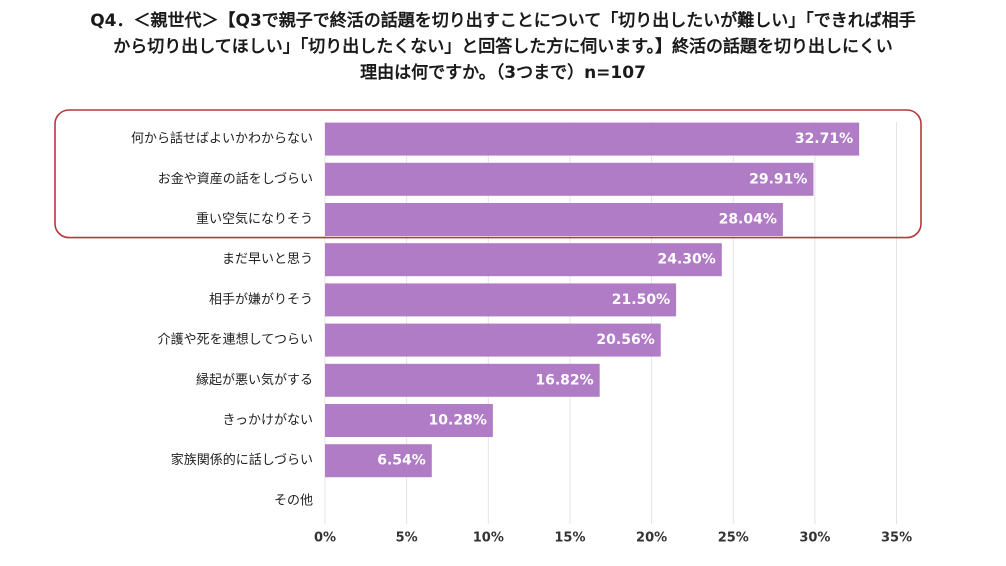  What do you see at coordinates (458, 421) in the screenshot?
I see `value-label-7: 10.28%` at bounding box center [458, 421].